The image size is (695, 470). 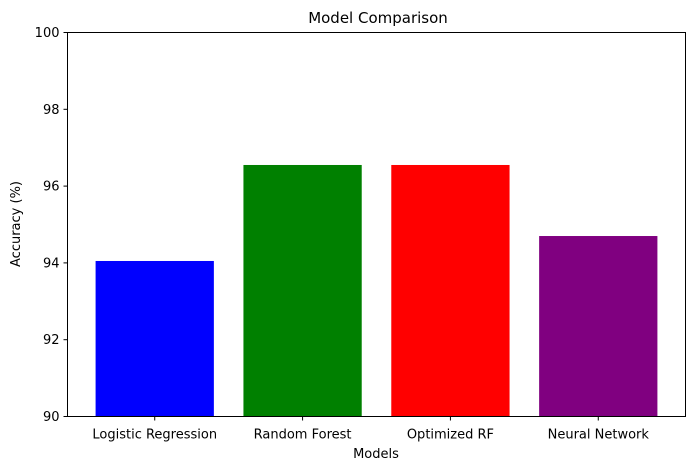 What do you see at coordinates (450, 290) in the screenshot?
I see `bar-optimized-rf` at bounding box center [450, 290].